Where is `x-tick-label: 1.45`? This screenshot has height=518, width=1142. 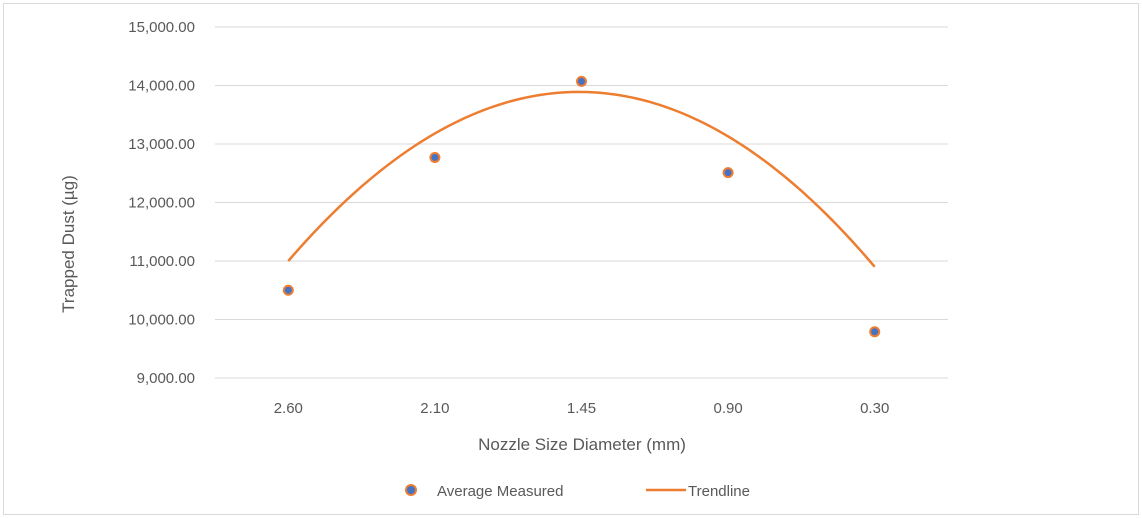 x-tick-label: 1.45 is located at coordinates (581, 408).